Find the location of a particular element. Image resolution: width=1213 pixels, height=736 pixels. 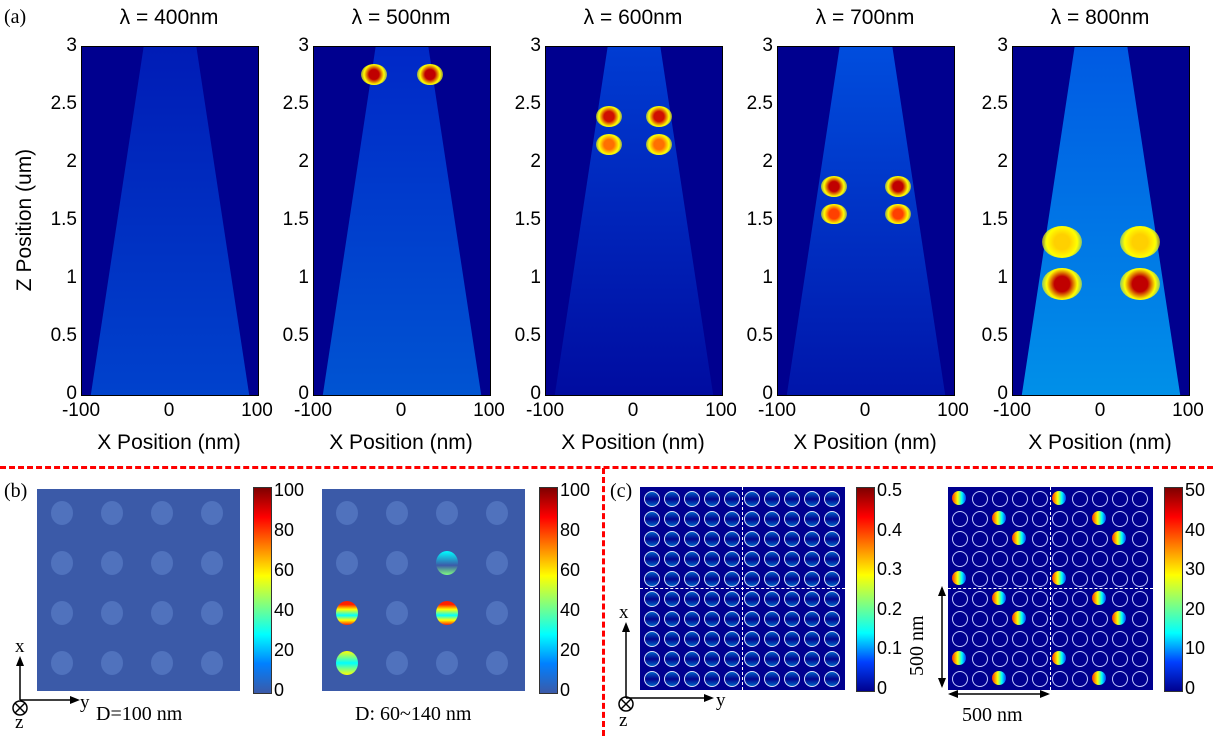

random-array-map is located at coordinates (423, 590).